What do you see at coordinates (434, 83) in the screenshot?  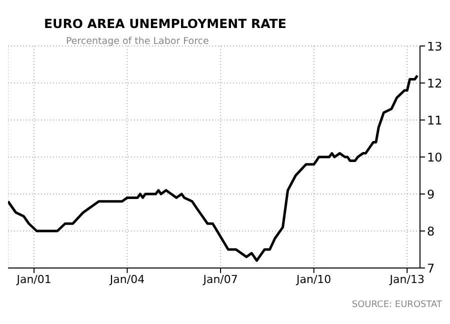 I see `y-tick-label: 12` at bounding box center [434, 83].